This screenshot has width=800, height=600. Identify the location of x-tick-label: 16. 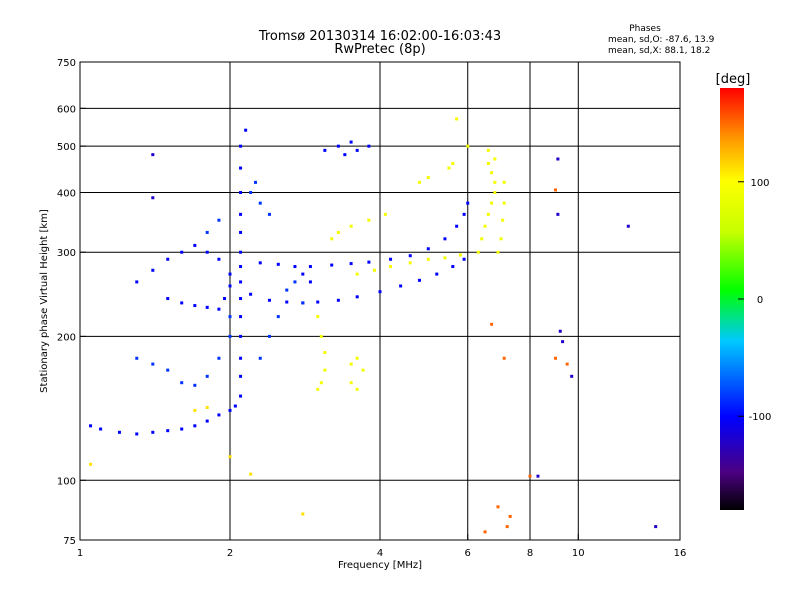
(680, 553).